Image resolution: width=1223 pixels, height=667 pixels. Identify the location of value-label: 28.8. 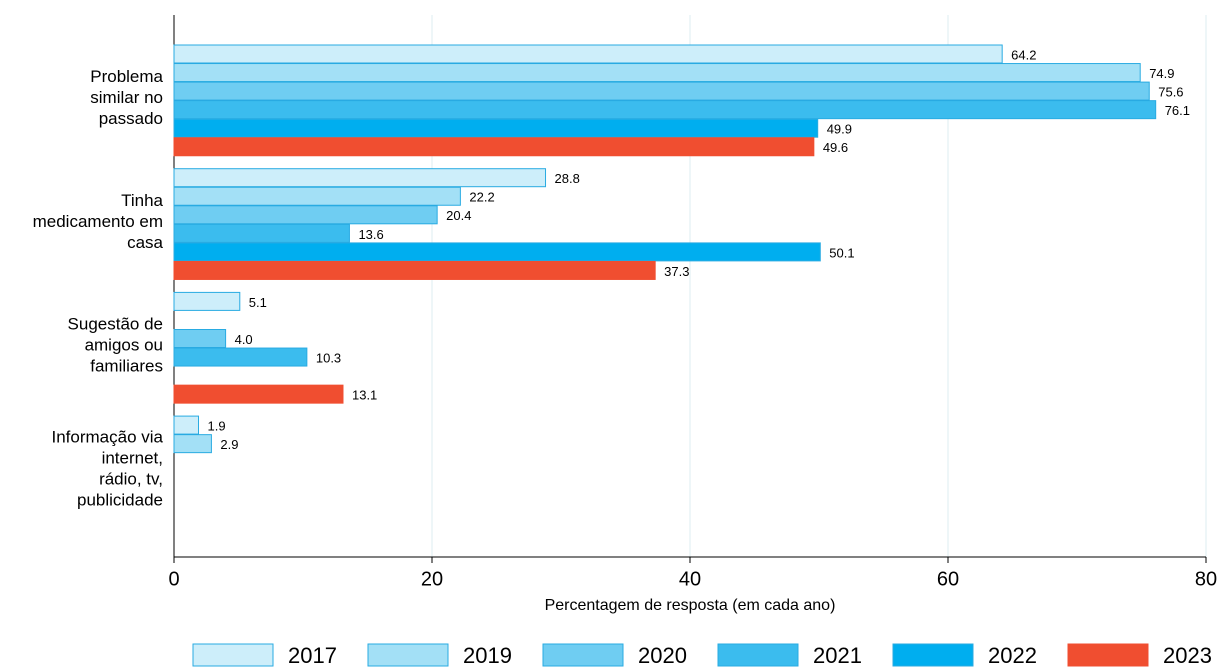
(567, 178).